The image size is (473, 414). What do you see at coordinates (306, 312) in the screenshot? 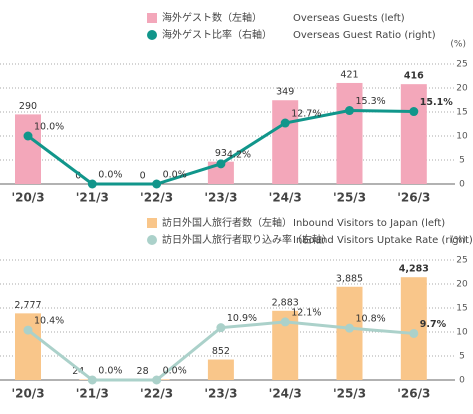
I see `line-value-label: 12.1%` at bounding box center [306, 312].